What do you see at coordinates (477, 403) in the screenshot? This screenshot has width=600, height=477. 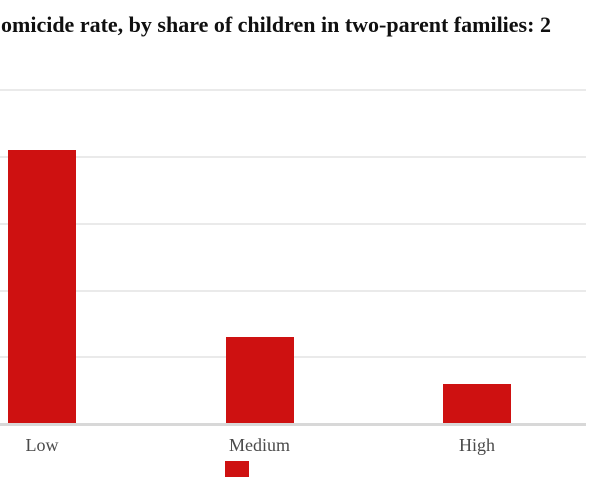 I see `bar-high` at bounding box center [477, 403].